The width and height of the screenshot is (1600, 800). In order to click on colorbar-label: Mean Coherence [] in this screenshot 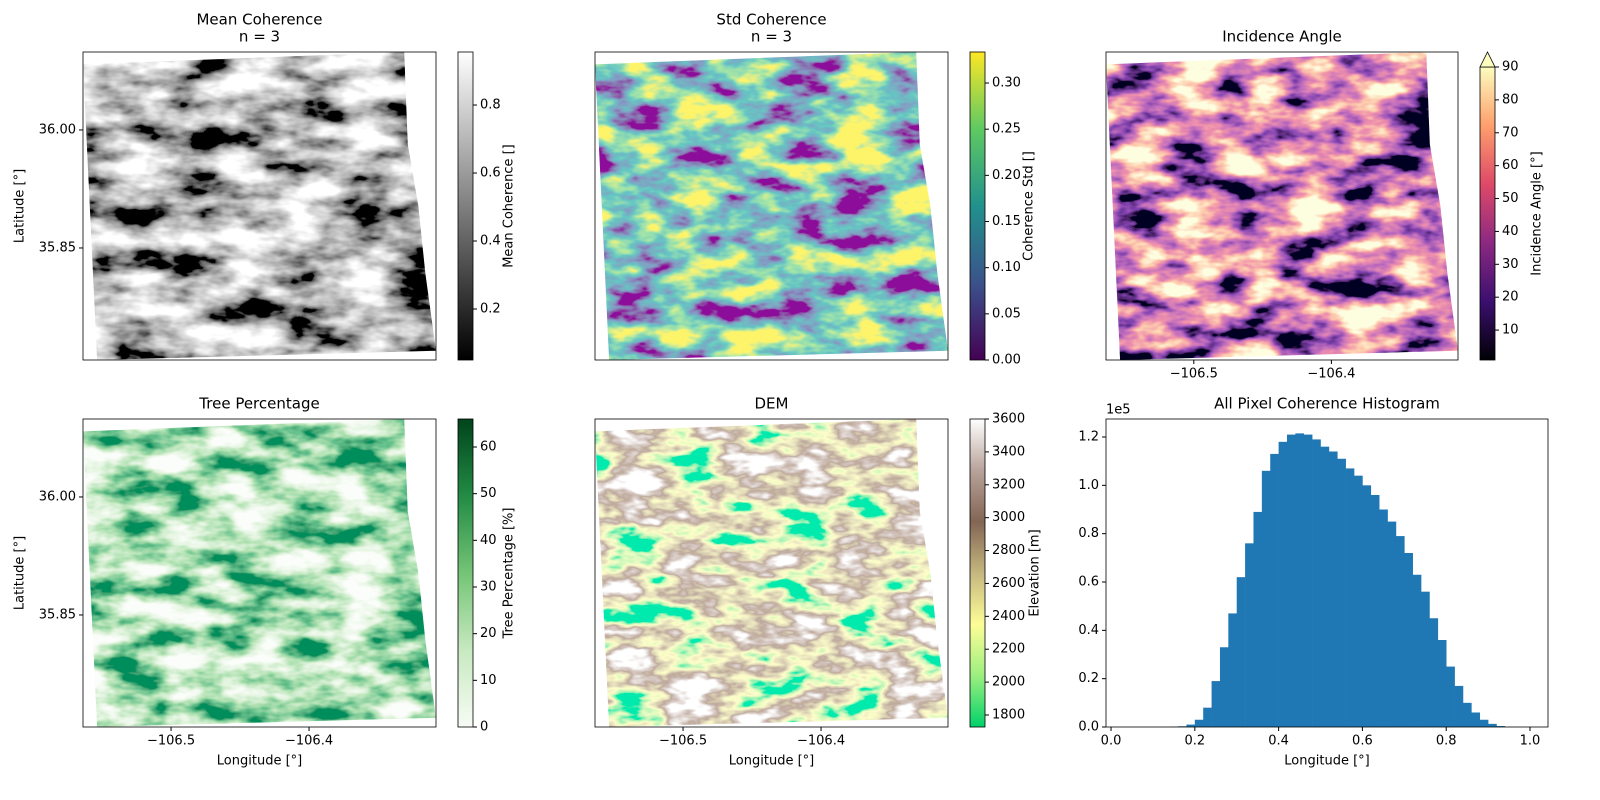, I will do `click(509, 206)`.